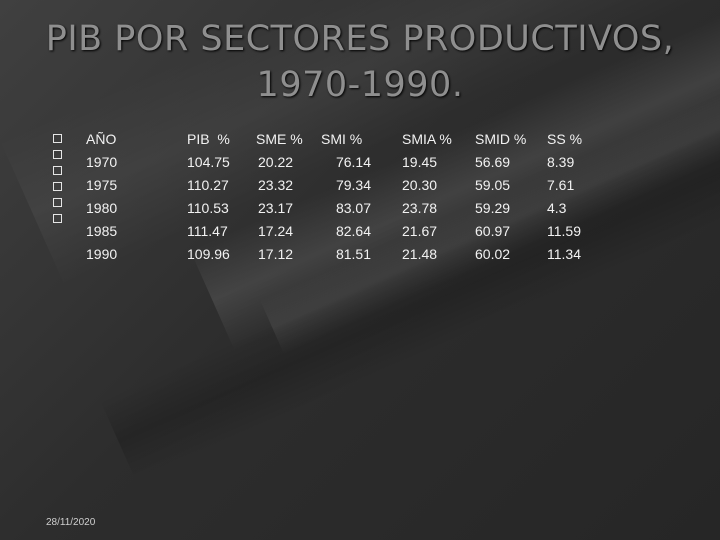  I want to click on cell-smi: 81.51, so click(353, 254).